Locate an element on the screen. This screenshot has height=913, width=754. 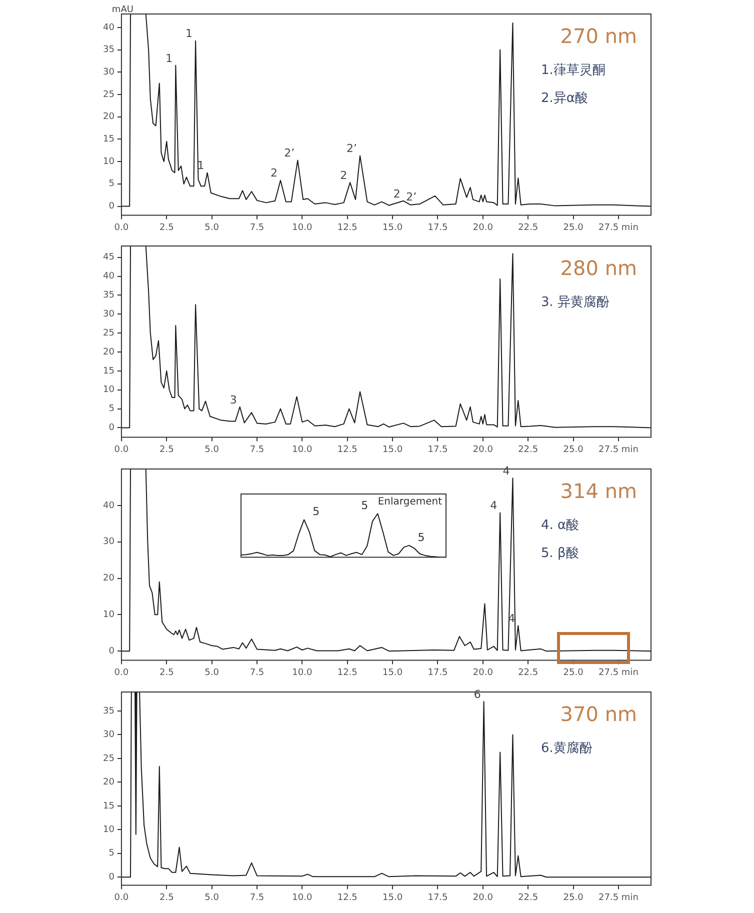
annotation: 1.葎草灵酮 is located at coordinates (573, 70).